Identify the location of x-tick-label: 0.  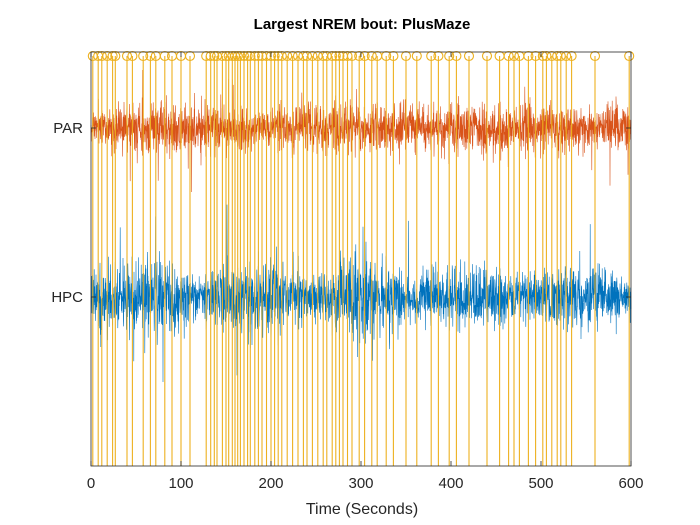
(91, 483).